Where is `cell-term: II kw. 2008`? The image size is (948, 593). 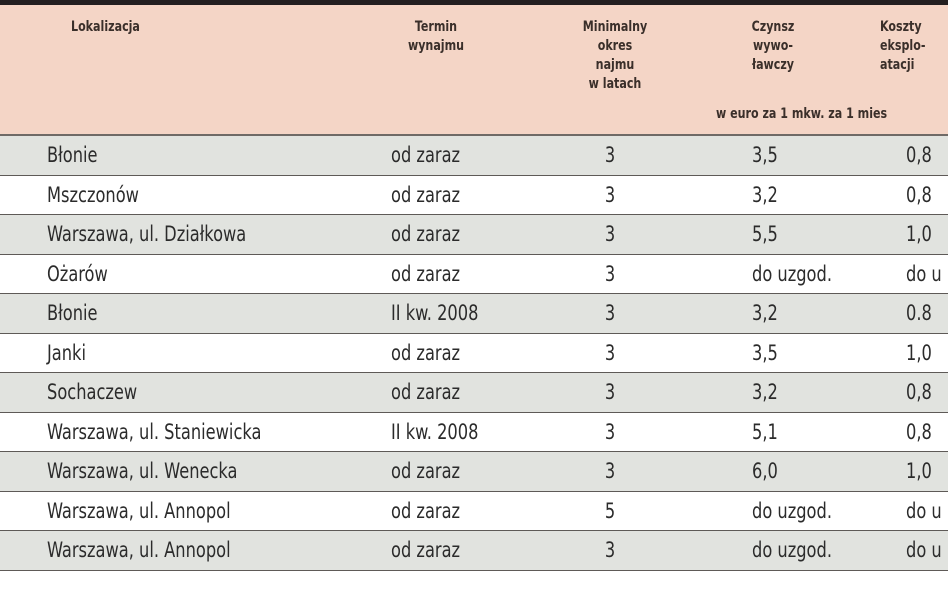
cell-term: II kw. 2008 is located at coordinates (442, 313).